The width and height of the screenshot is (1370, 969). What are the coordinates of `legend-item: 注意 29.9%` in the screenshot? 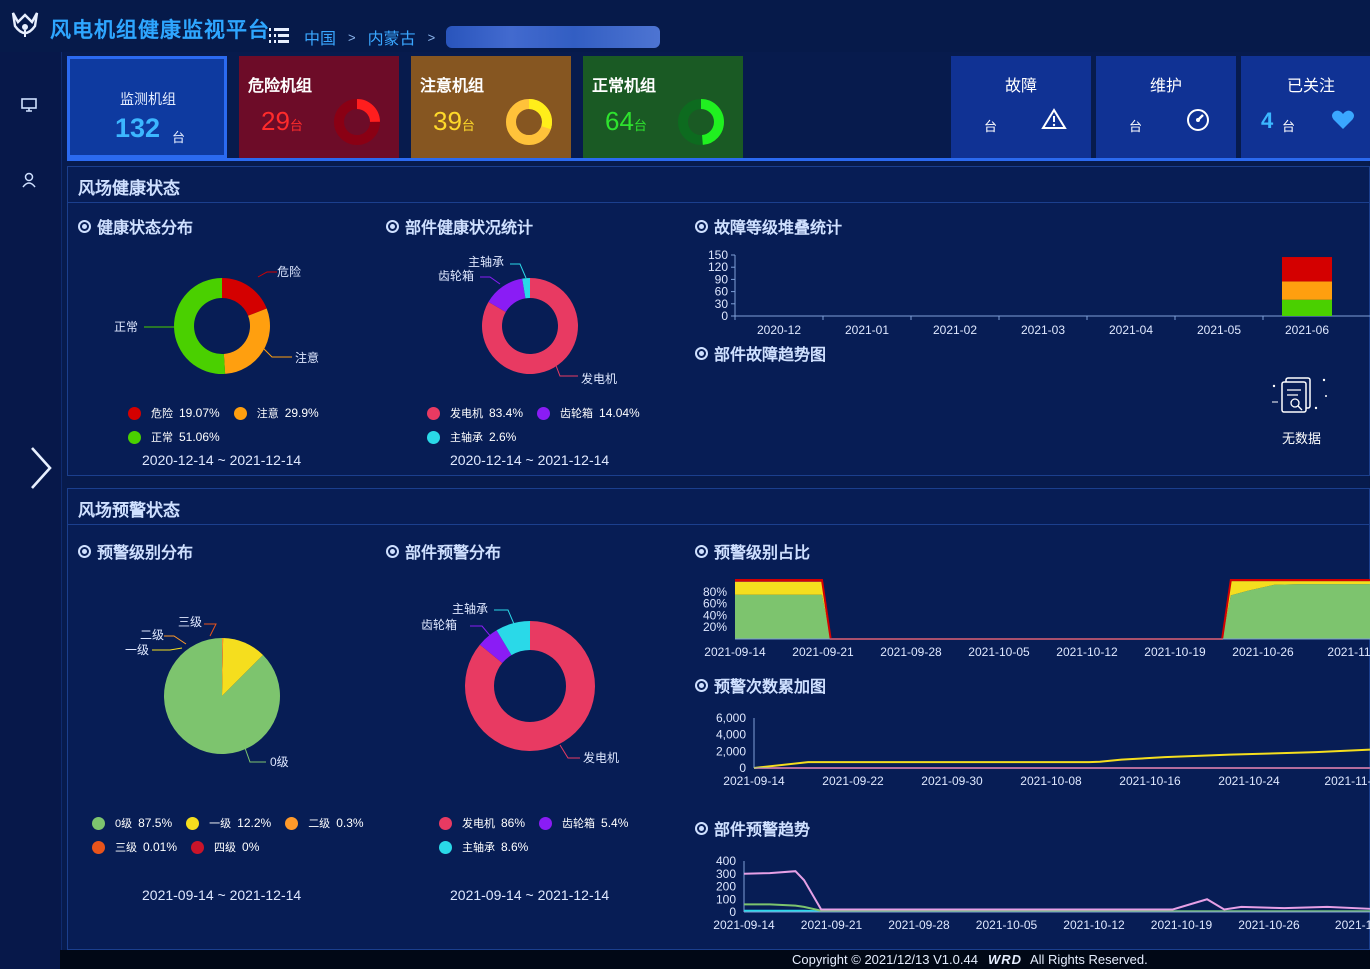 It's located at (276, 413).